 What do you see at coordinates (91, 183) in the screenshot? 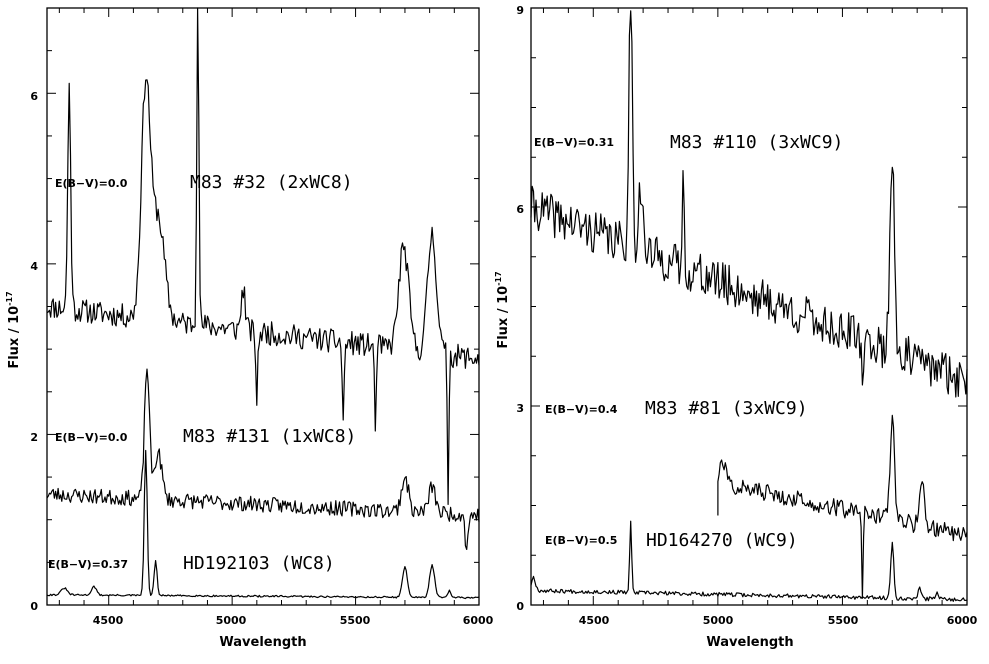
I see `left-series-1-reddening: E(B−V)=0.0` at bounding box center [91, 183].